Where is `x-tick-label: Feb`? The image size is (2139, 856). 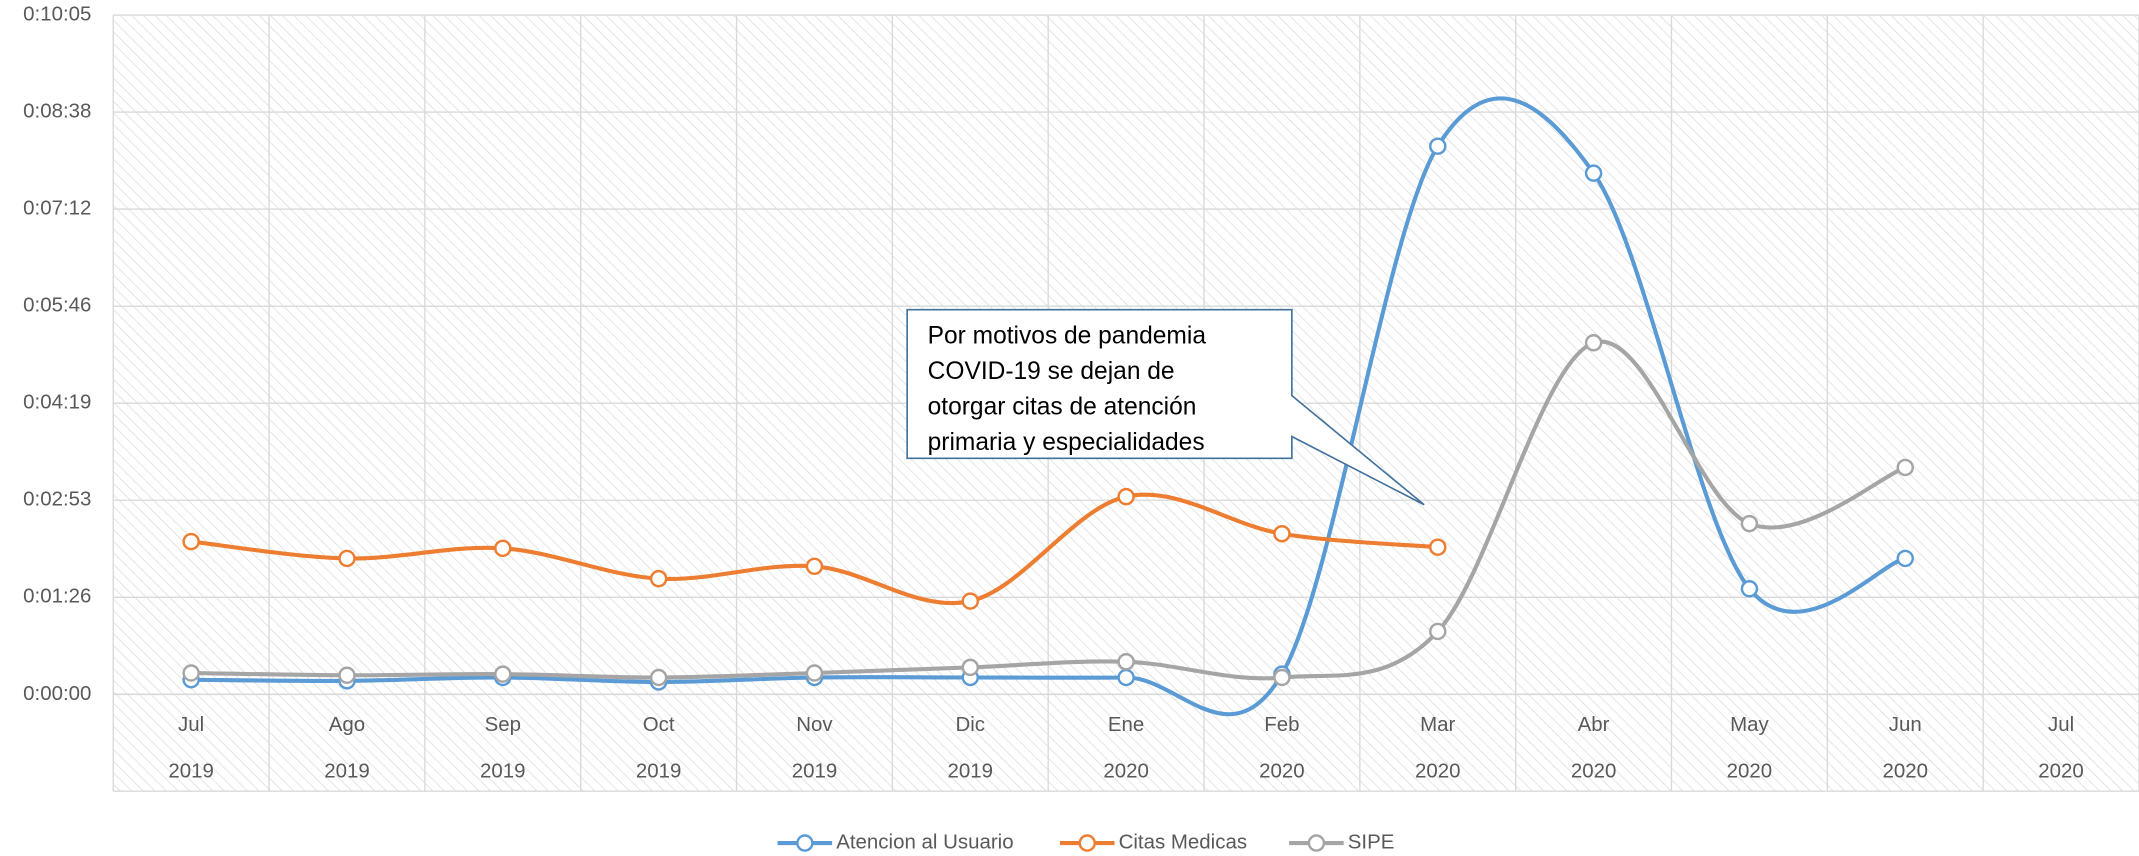 x-tick-label: Feb is located at coordinates (1281, 724).